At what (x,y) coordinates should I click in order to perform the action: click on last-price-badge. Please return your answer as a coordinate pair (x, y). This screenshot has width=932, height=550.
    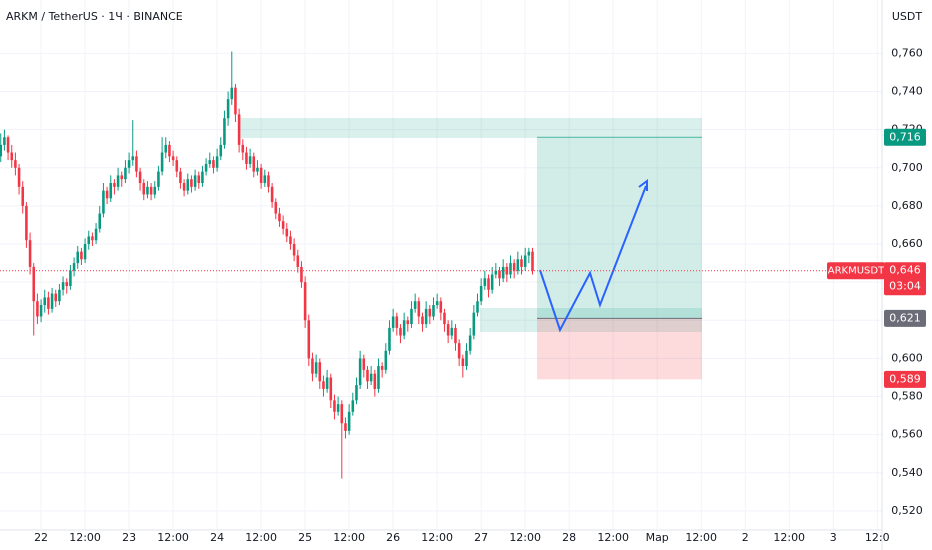
    Looking at the image, I should click on (905, 279).